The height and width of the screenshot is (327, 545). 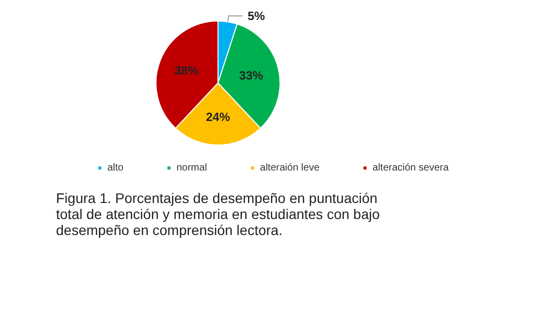 I want to click on legend-label: alteración severa, so click(x=411, y=168).